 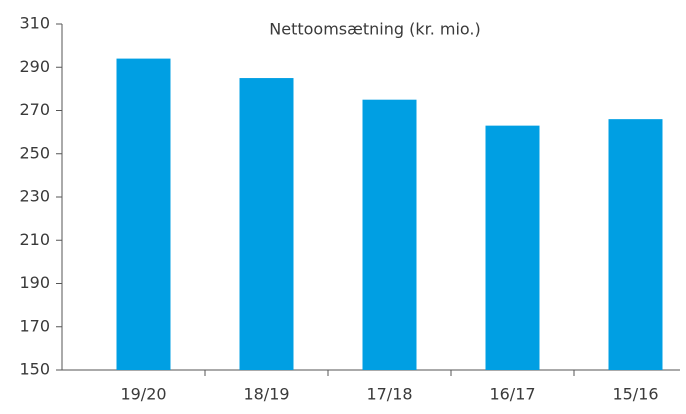 I want to click on y-tick-label: 150, so click(x=34, y=369).